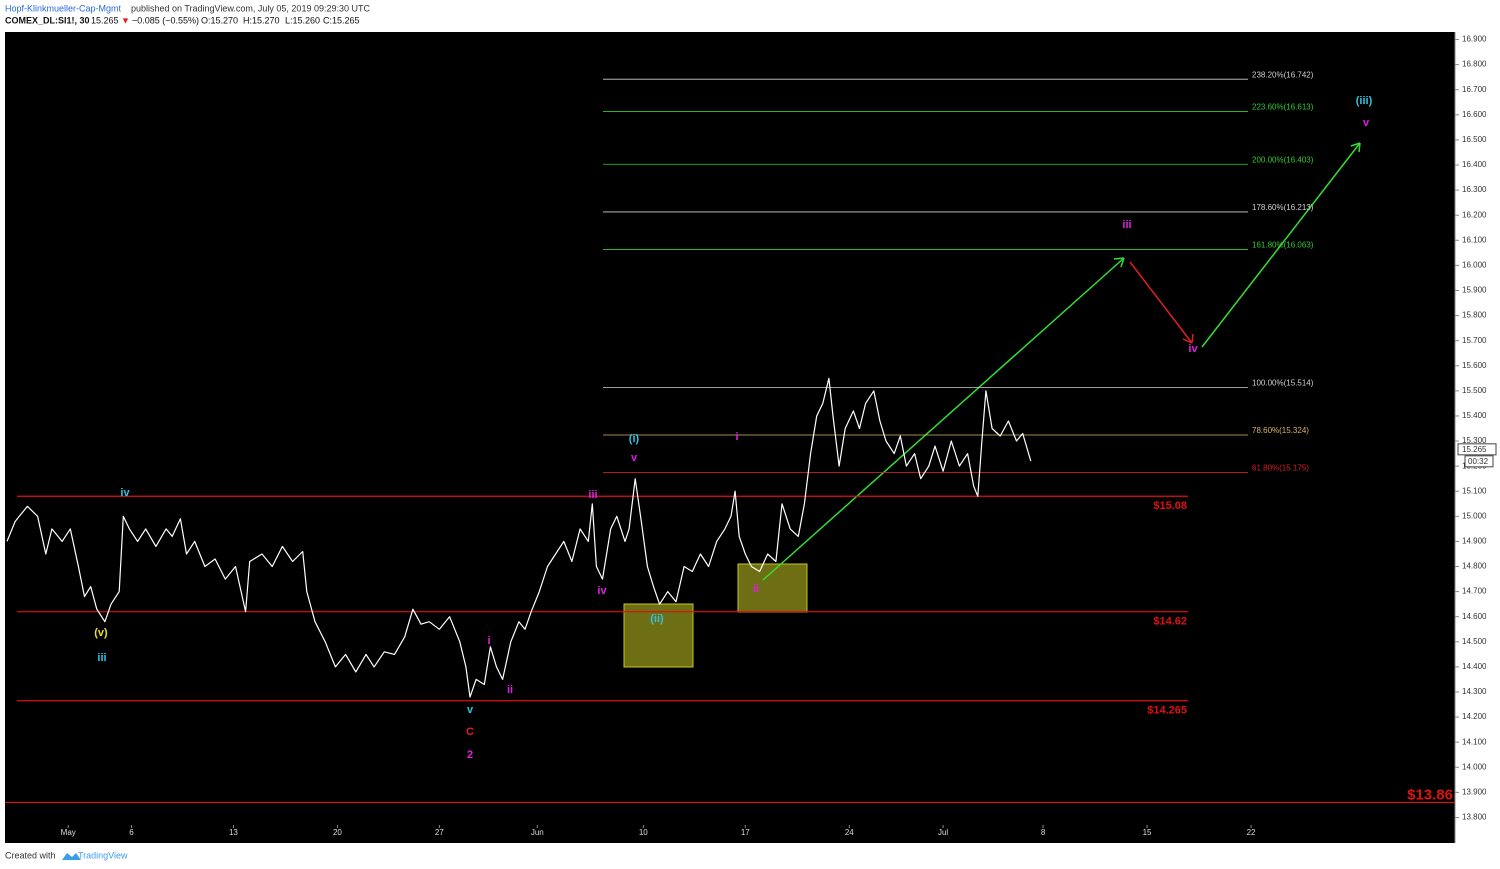 Image resolution: width=1500 pixels, height=869 pixels. Describe the element at coordinates (1474, 39) in the screenshot. I see `y-tick-label: 16.900` at that location.